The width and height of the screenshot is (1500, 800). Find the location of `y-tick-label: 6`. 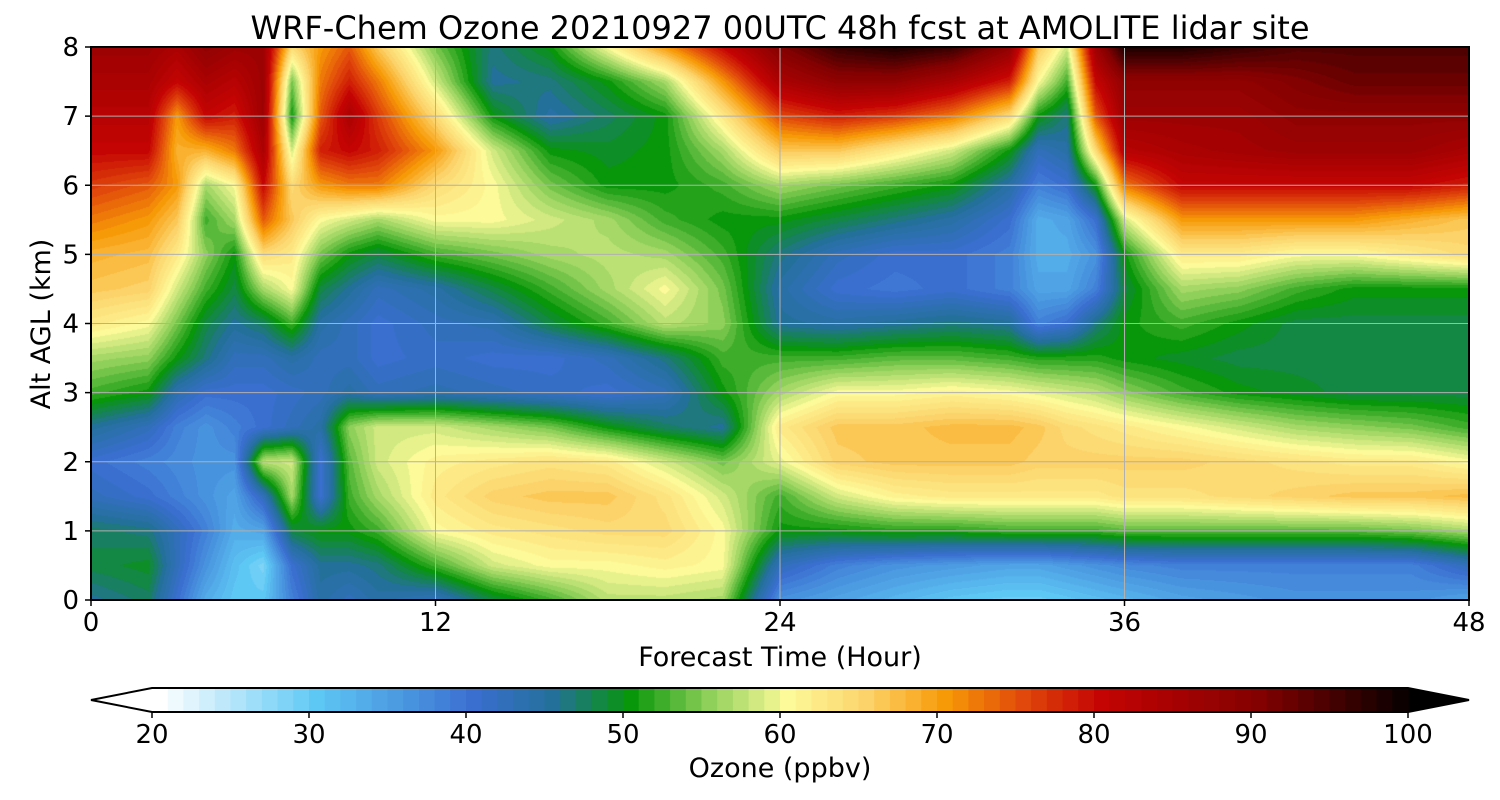

y-tick-label: 6 is located at coordinates (70, 186).